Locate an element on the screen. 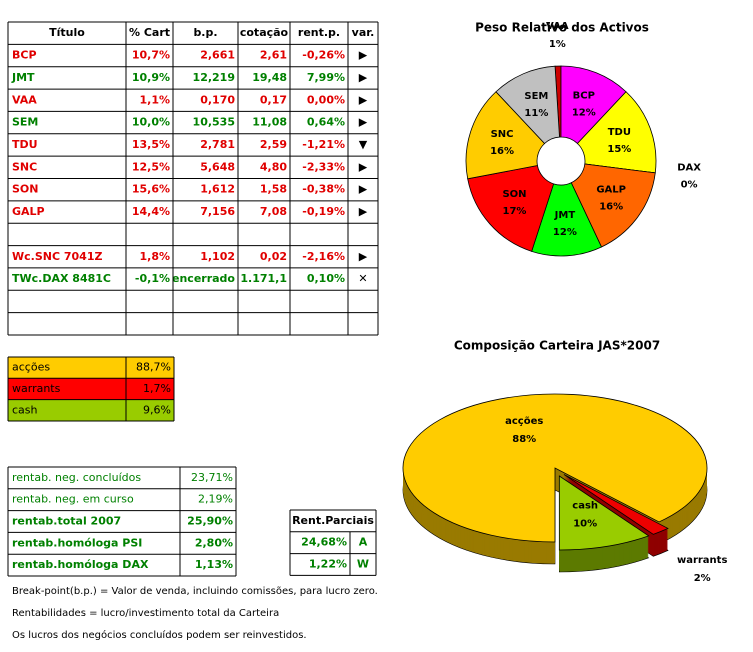 Image resolution: width=753 pixels, height=652 pixels. slice-value-label: 1% is located at coordinates (557, 44).